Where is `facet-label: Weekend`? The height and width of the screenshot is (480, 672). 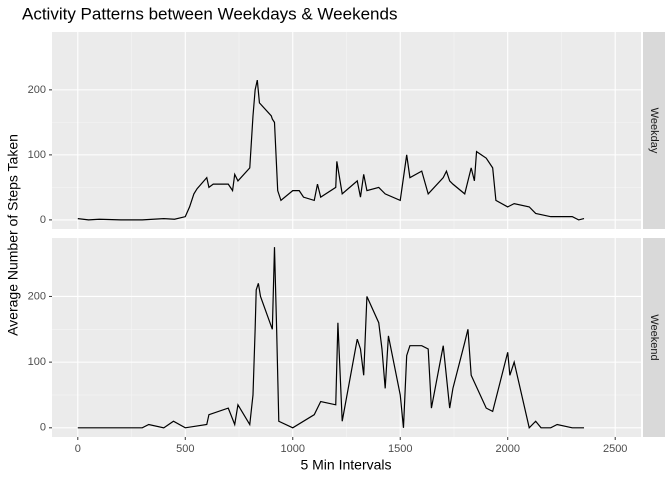 facet-label: Weekend is located at coordinates (654, 337).